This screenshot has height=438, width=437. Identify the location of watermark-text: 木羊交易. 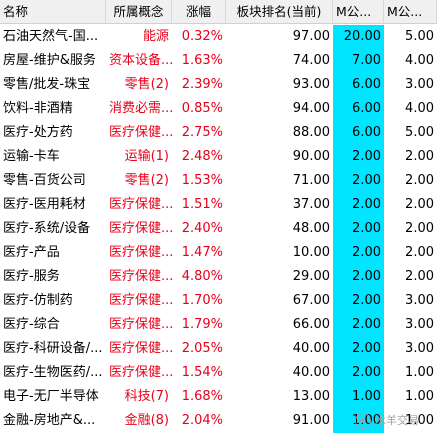
(397, 420).